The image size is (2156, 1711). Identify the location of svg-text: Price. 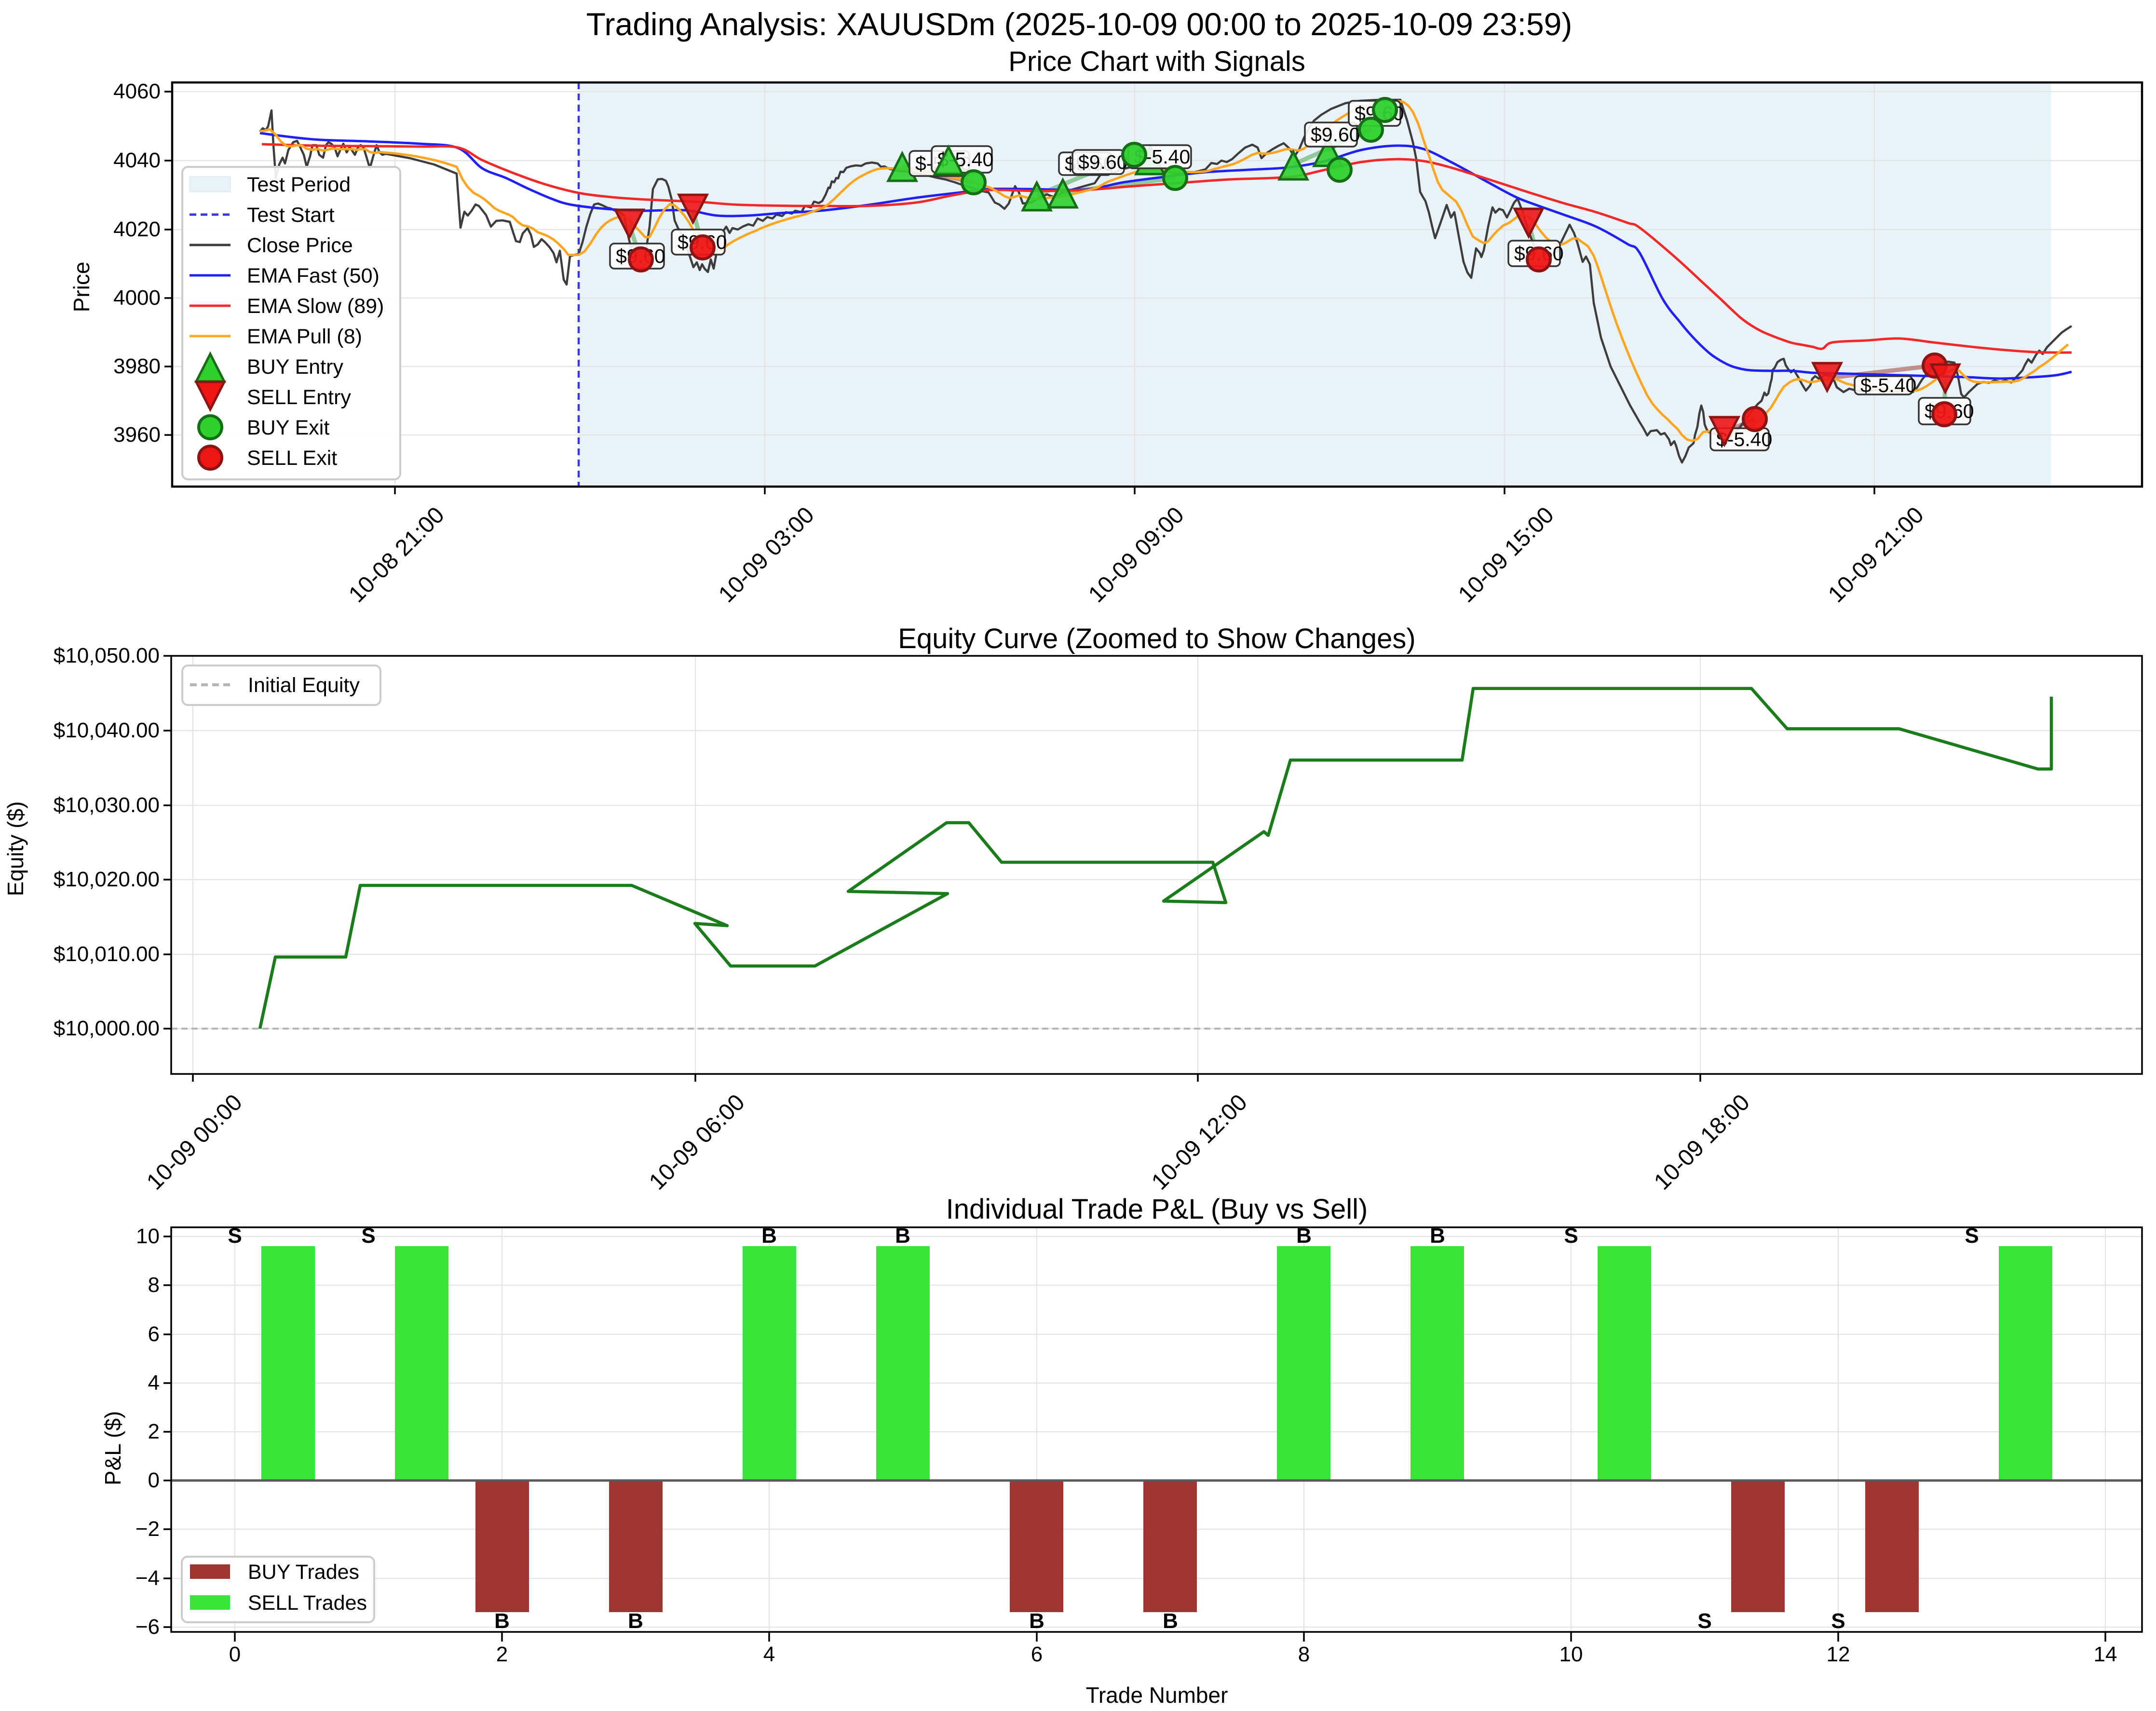
(82, 287).